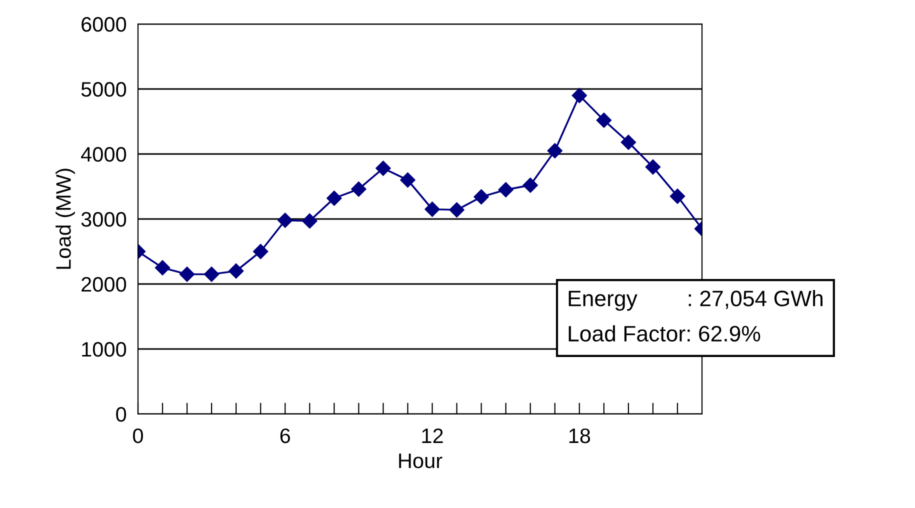 The width and height of the screenshot is (915, 508). I want to click on y-axis-title: Load (MW), so click(65, 218).